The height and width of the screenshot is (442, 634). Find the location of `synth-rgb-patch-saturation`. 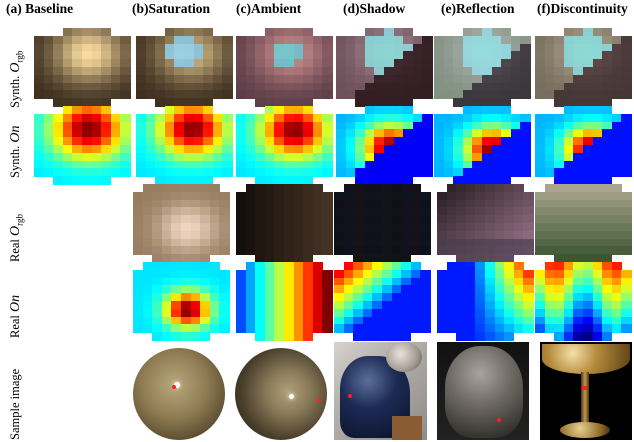

synth-rgb-patch-saturation is located at coordinates (184, 67).